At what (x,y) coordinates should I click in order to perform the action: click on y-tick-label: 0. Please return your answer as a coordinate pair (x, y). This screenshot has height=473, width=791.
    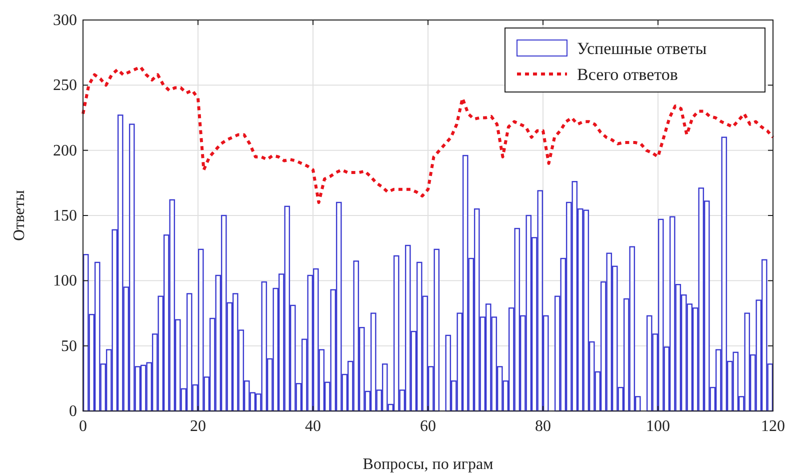
    Looking at the image, I should click on (73, 411).